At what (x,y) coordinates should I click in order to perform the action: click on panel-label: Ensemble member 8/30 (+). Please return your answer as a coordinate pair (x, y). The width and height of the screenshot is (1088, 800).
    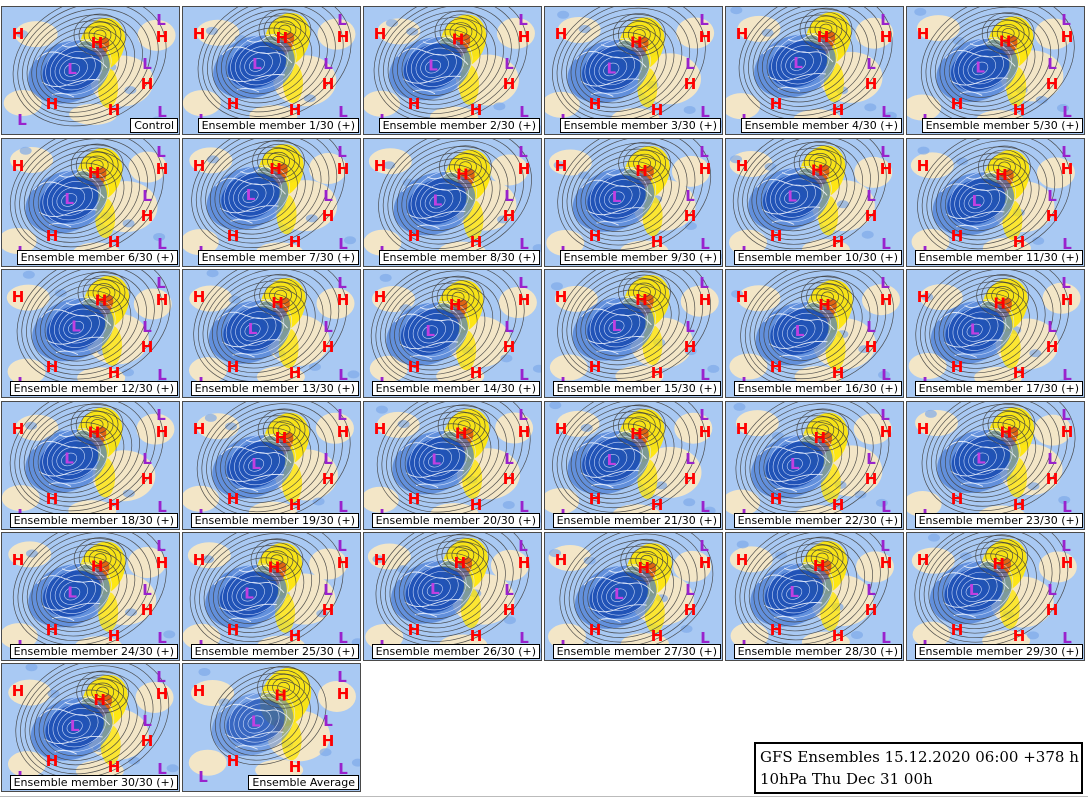
    Looking at the image, I should click on (459, 257).